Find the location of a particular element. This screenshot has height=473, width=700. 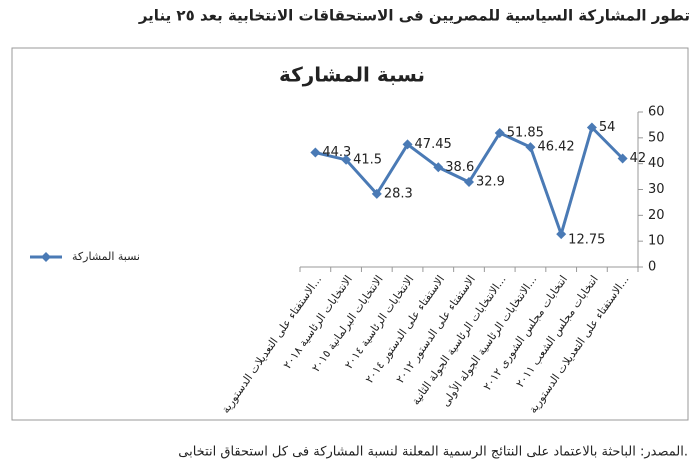

y-tick-label: 10 is located at coordinates (656, 241).